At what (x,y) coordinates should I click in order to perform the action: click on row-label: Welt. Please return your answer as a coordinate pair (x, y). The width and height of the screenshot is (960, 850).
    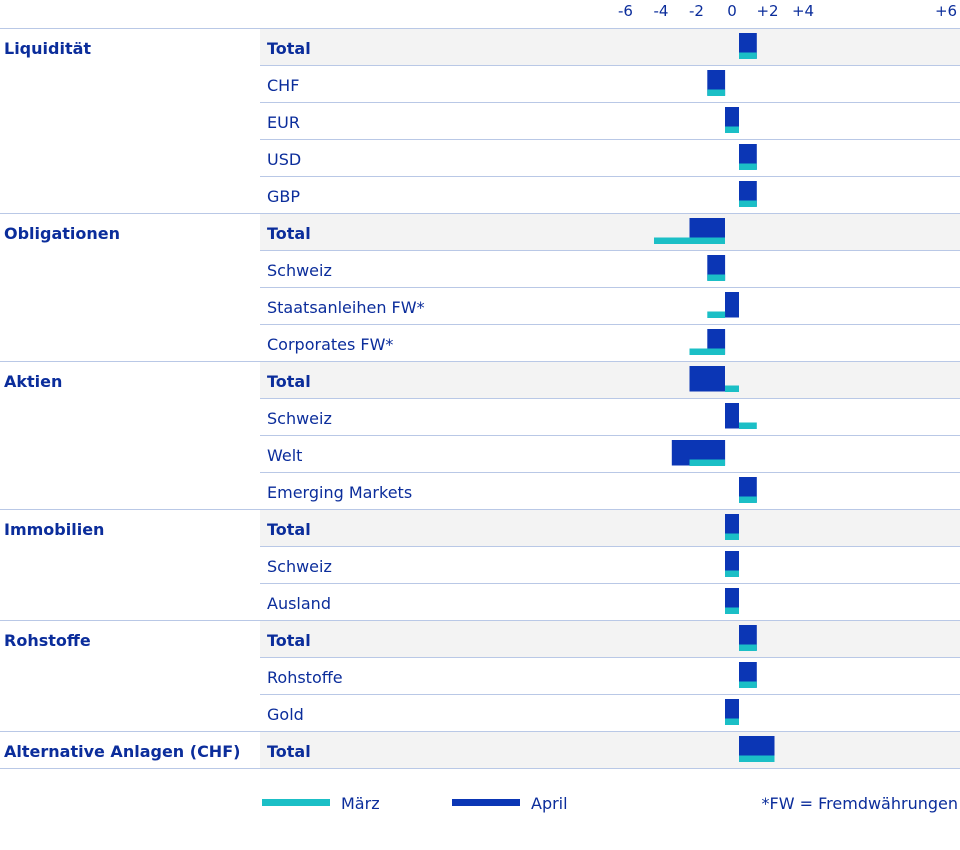
    Looking at the image, I should click on (284, 455).